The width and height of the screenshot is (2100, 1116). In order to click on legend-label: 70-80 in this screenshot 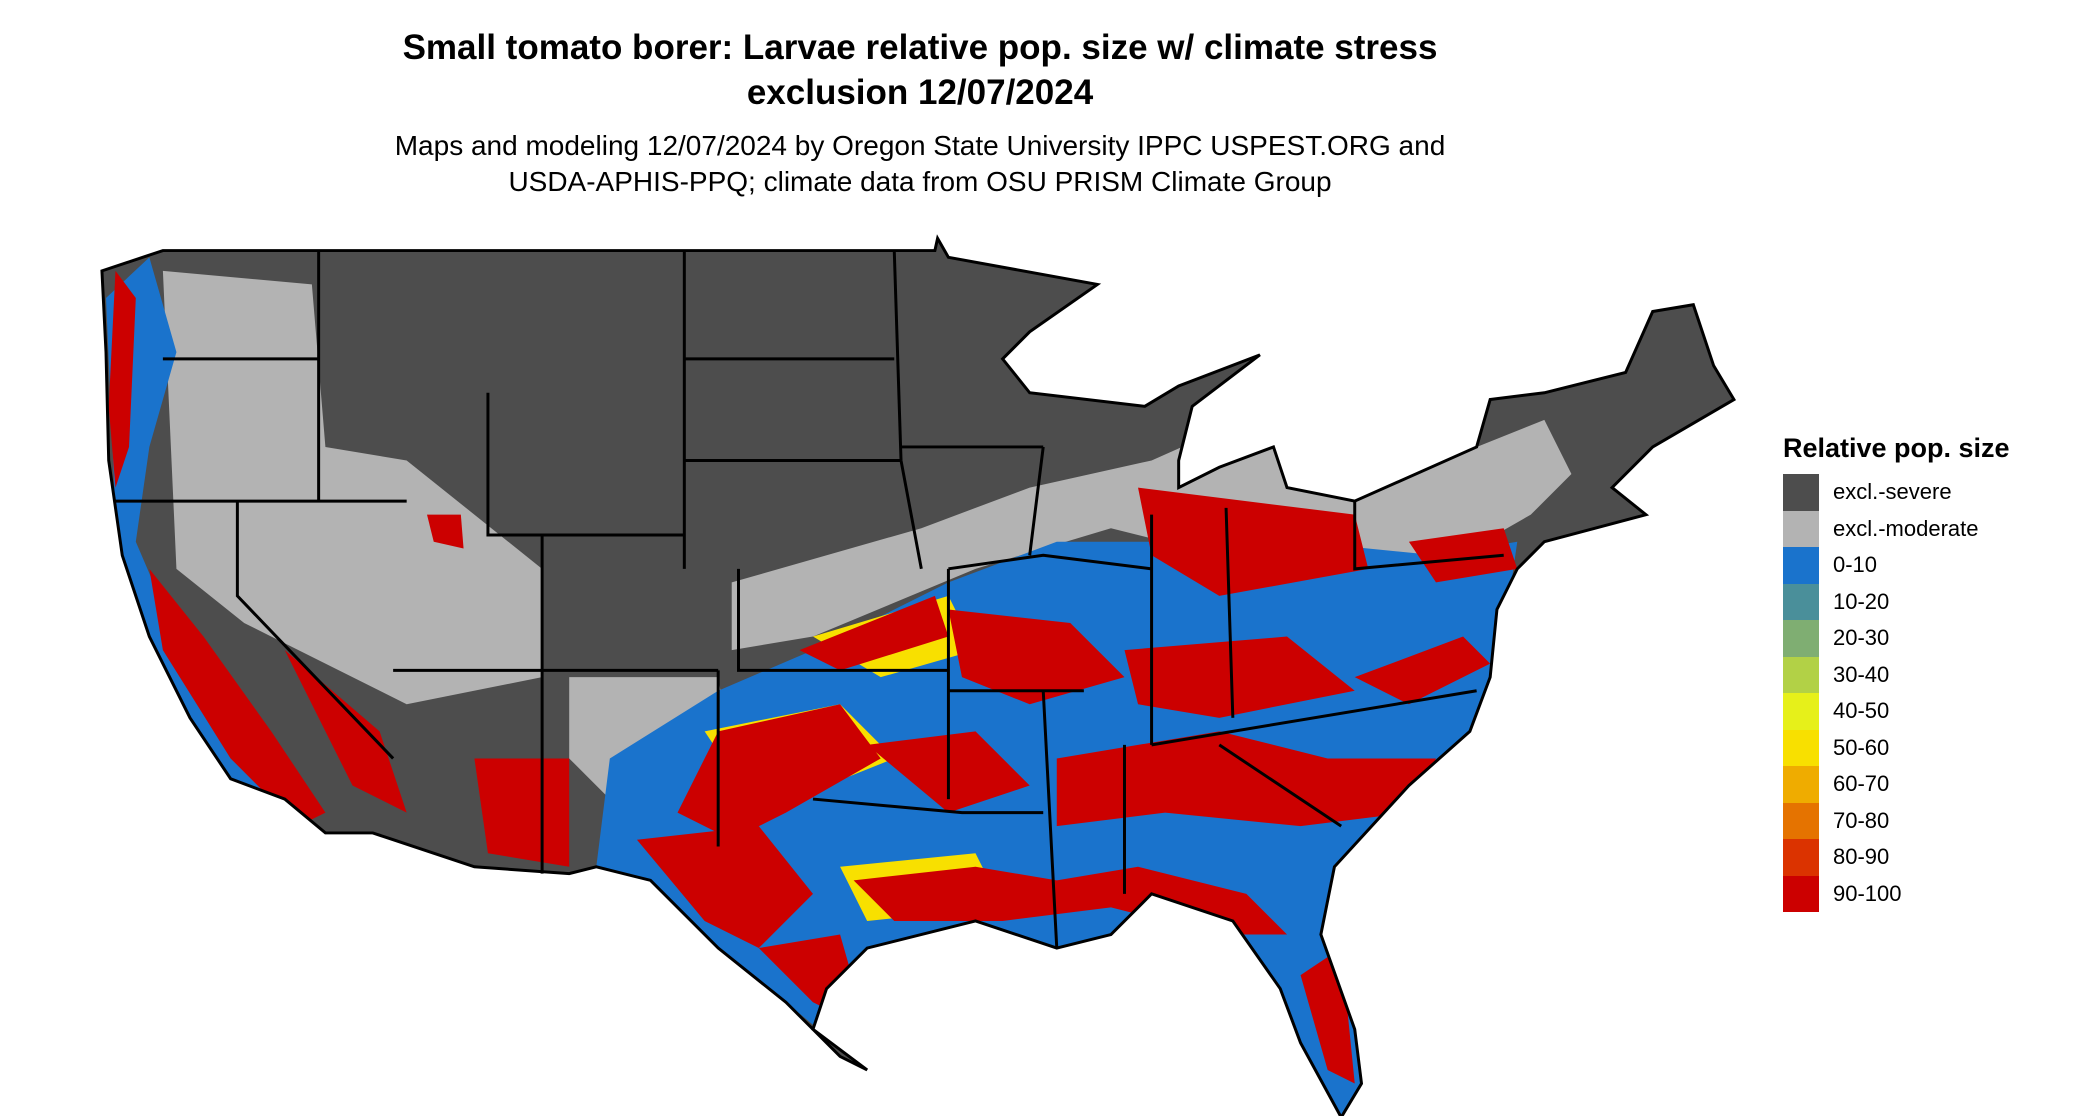, I will do `click(1861, 820)`.